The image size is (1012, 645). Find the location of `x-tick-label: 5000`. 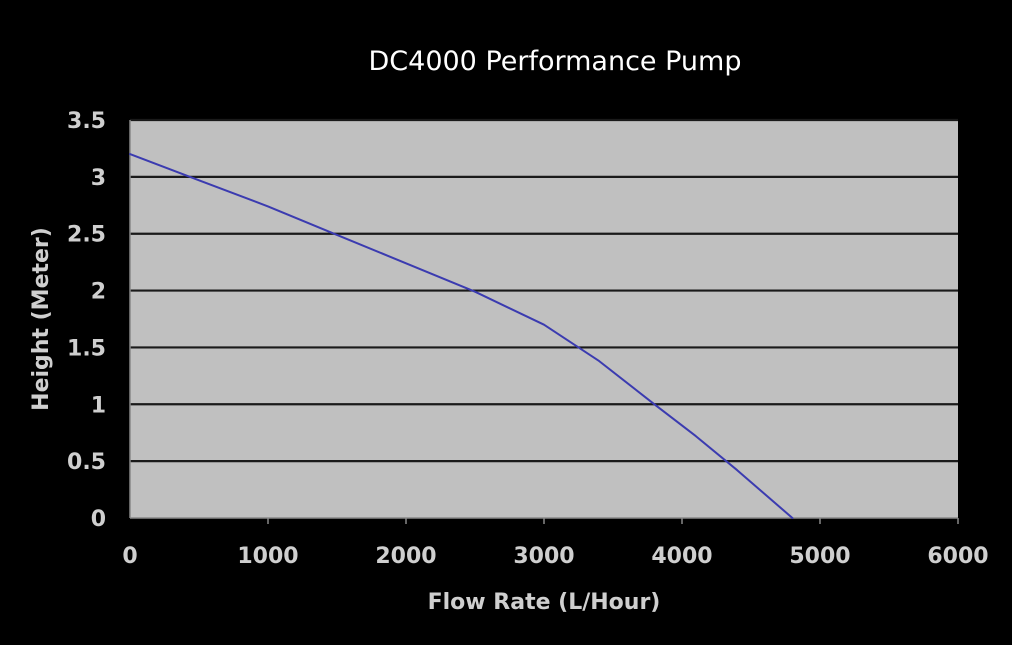

x-tick-label: 5000 is located at coordinates (819, 556).